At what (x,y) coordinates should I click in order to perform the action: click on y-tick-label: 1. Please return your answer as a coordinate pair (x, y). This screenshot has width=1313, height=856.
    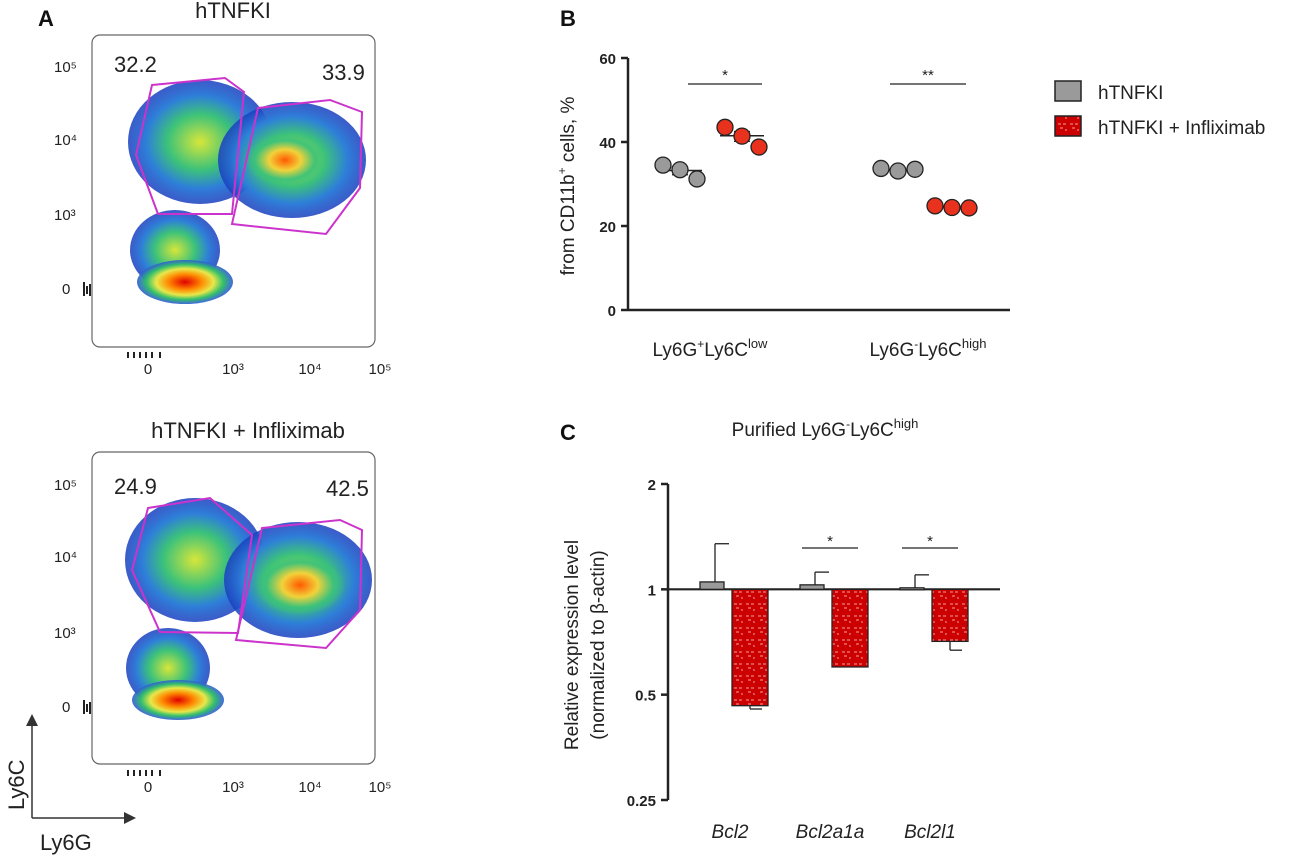
    Looking at the image, I should click on (652, 590).